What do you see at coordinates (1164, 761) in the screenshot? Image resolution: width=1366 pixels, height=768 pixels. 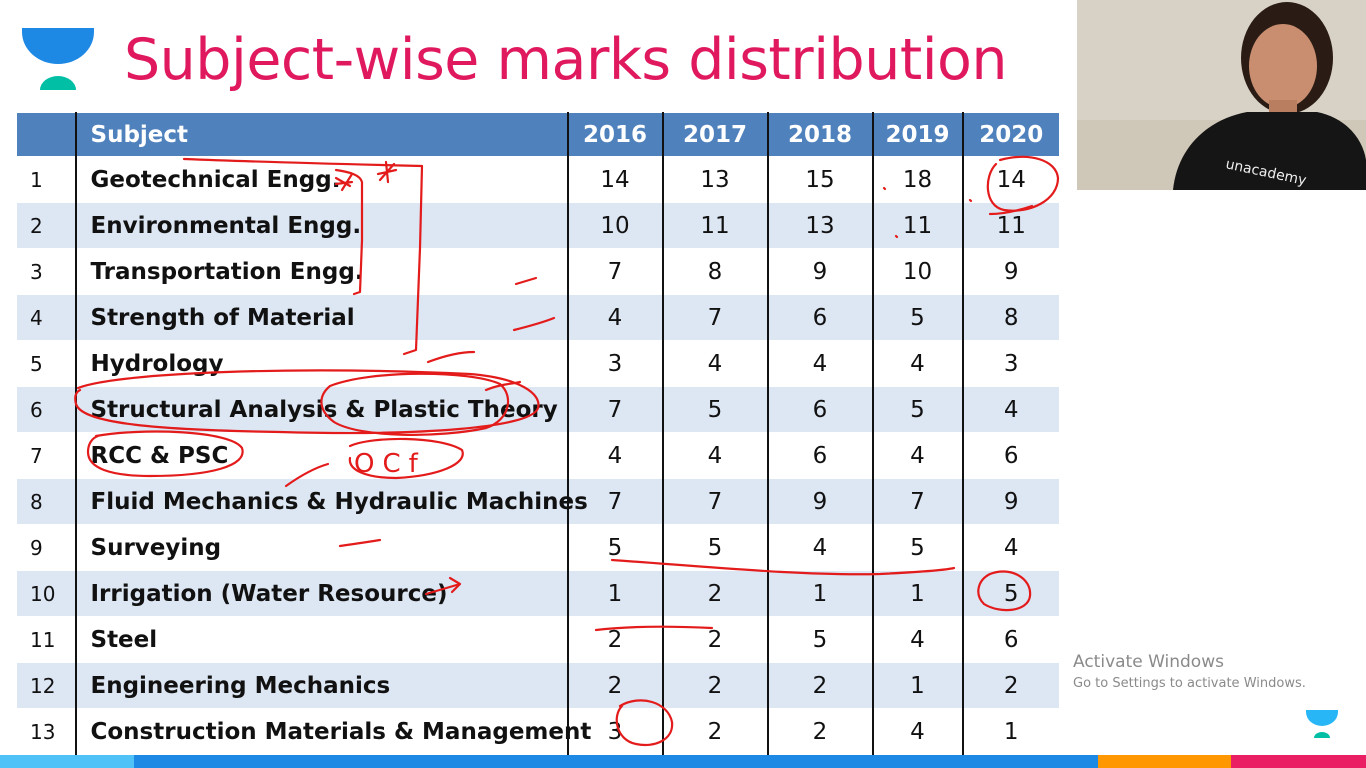 I see `strip-segment-orange` at bounding box center [1164, 761].